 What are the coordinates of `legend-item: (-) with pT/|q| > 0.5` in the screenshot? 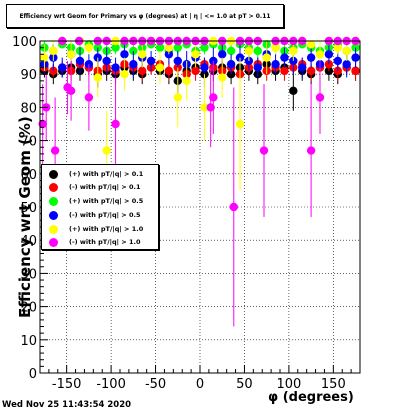 It's located at (100, 215).